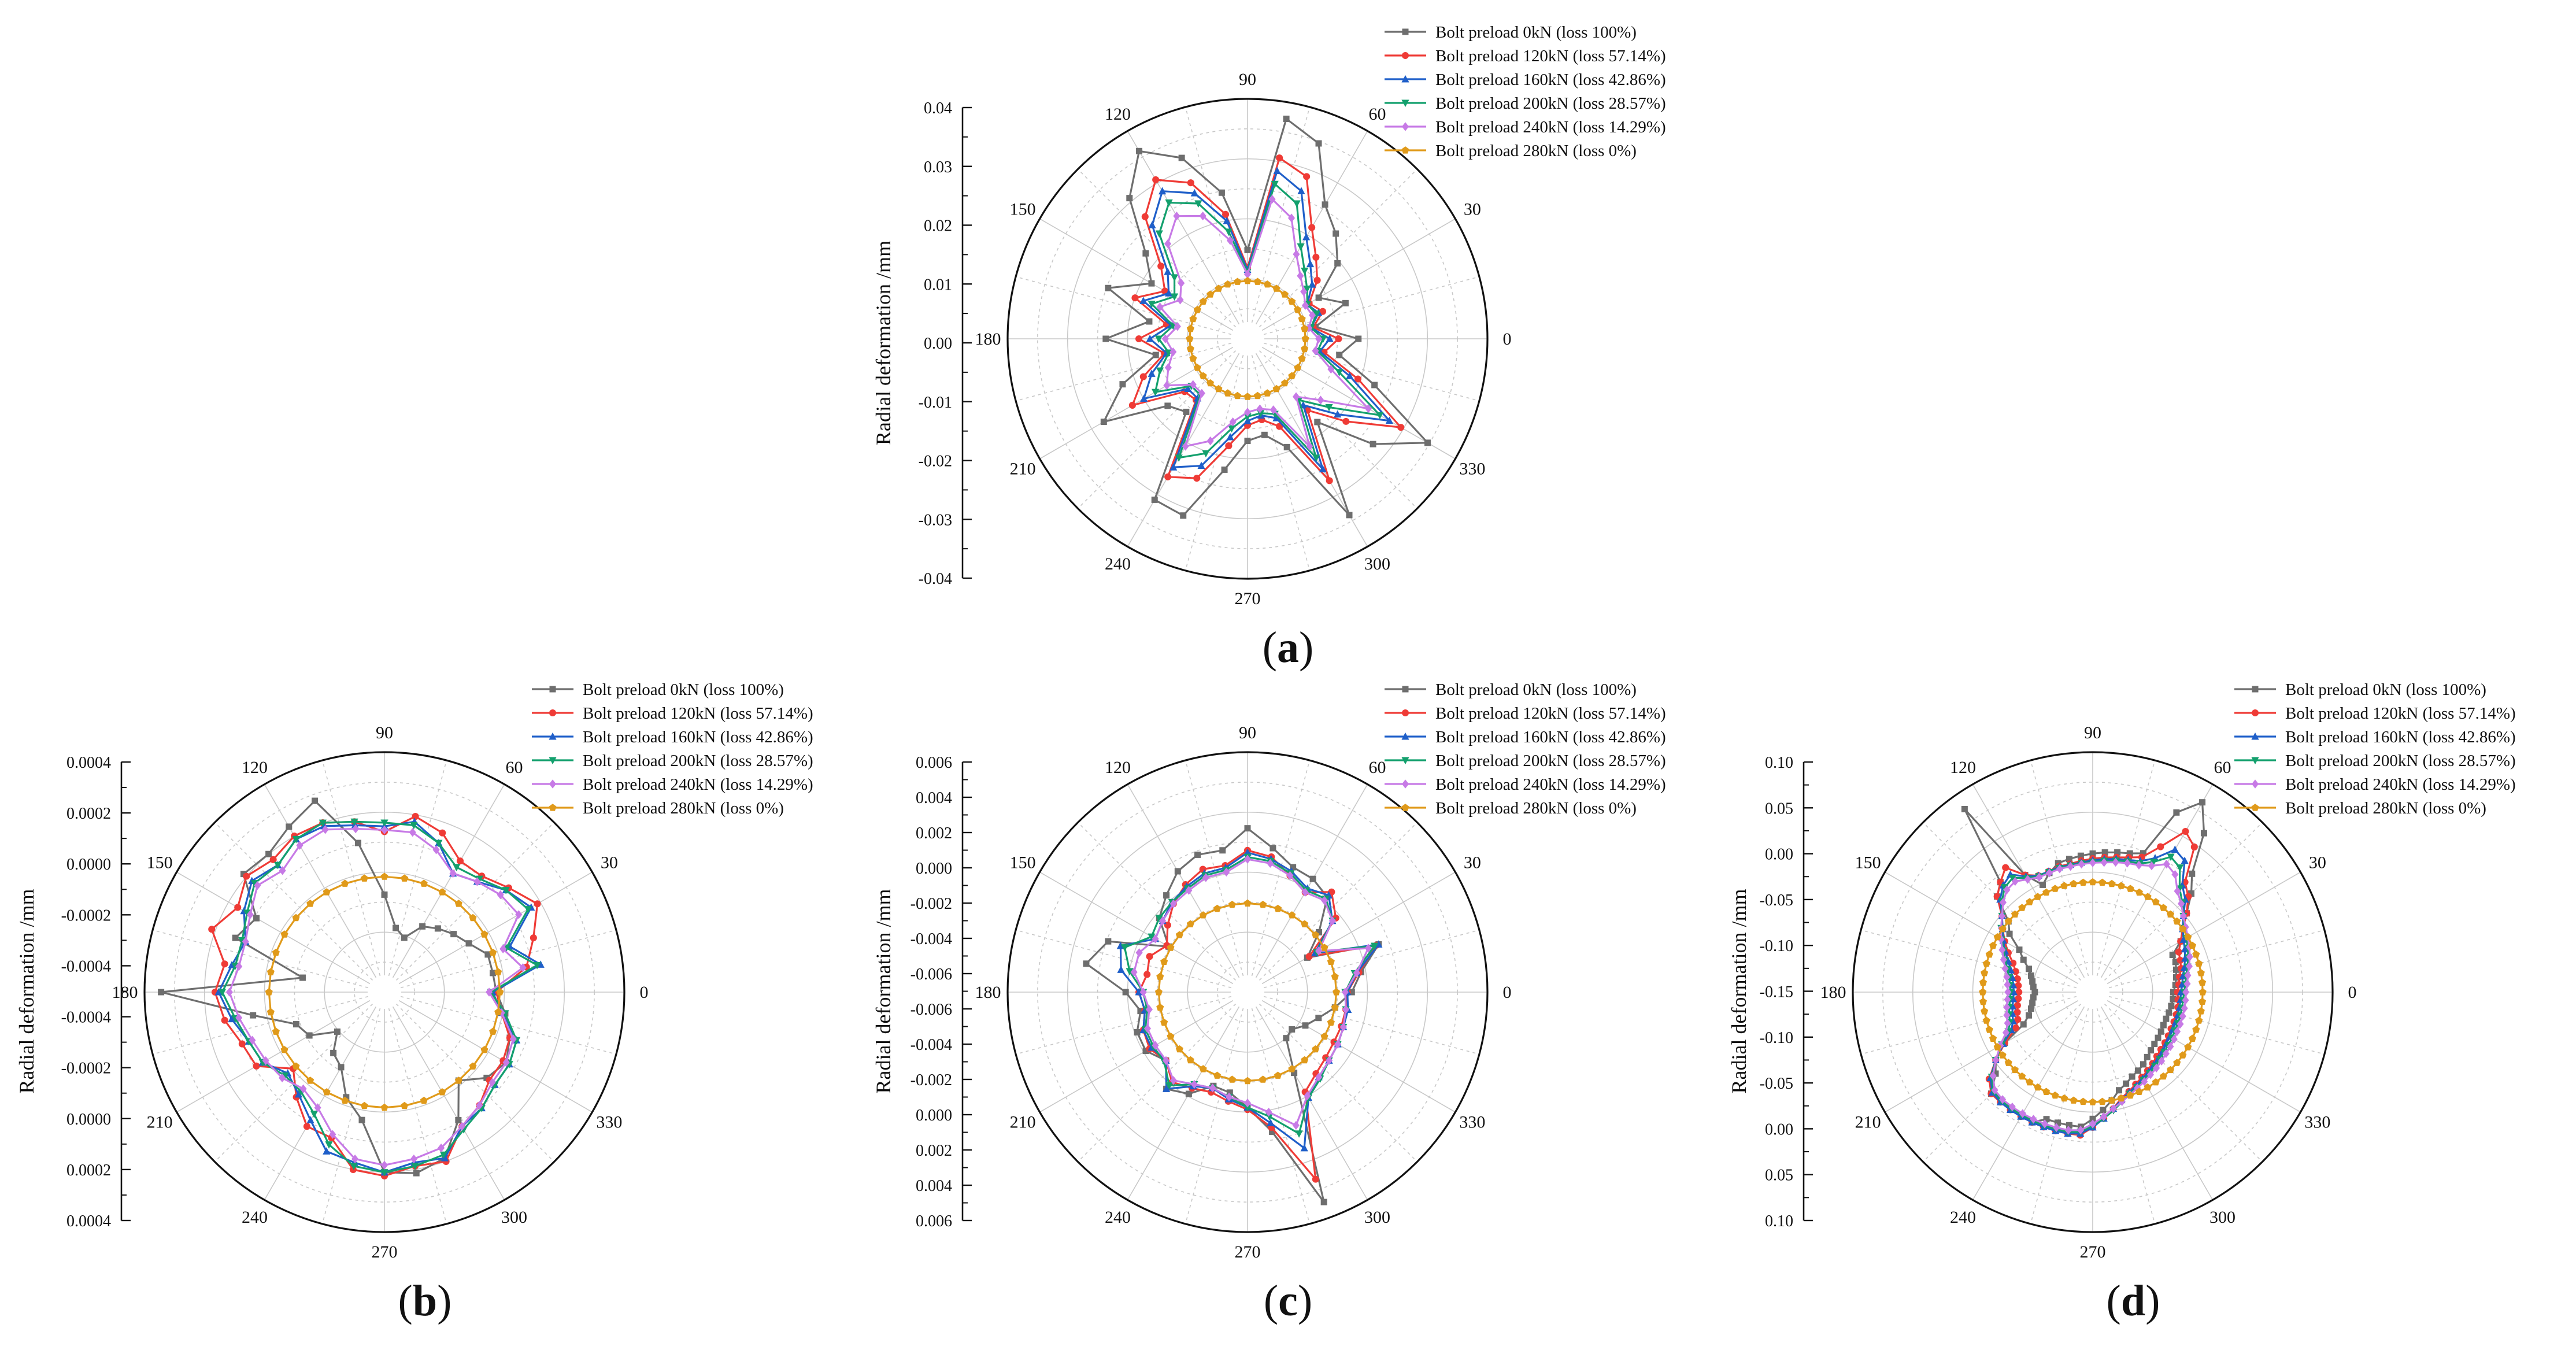  Describe the element at coordinates (683, 689) in the screenshot. I see `legend-label: Bolt preload 0kN (loss 100%)` at that location.